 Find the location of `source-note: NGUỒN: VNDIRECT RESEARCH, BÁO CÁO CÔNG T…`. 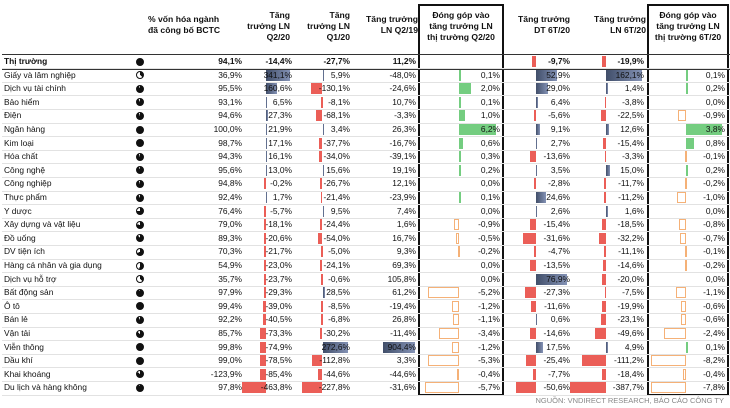

source-note: NGUỒN: VNDIRECT RESEARCH, BÁO CÁO CÔNG T… is located at coordinates (630, 400).